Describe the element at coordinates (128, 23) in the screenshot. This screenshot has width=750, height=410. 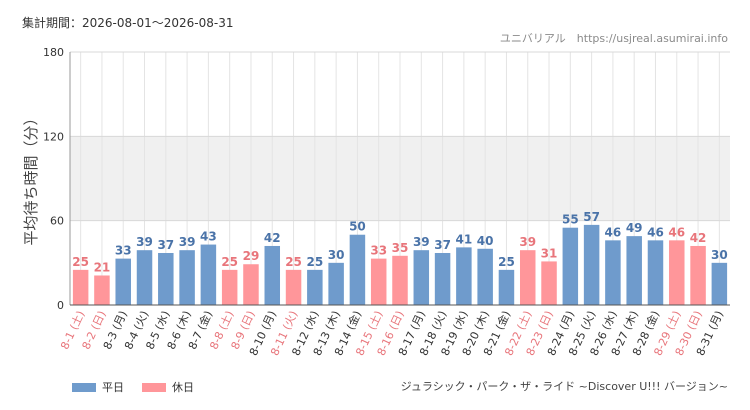
I see `period-label: 集計期間：2026-08-01～2026-08-31` at that location.